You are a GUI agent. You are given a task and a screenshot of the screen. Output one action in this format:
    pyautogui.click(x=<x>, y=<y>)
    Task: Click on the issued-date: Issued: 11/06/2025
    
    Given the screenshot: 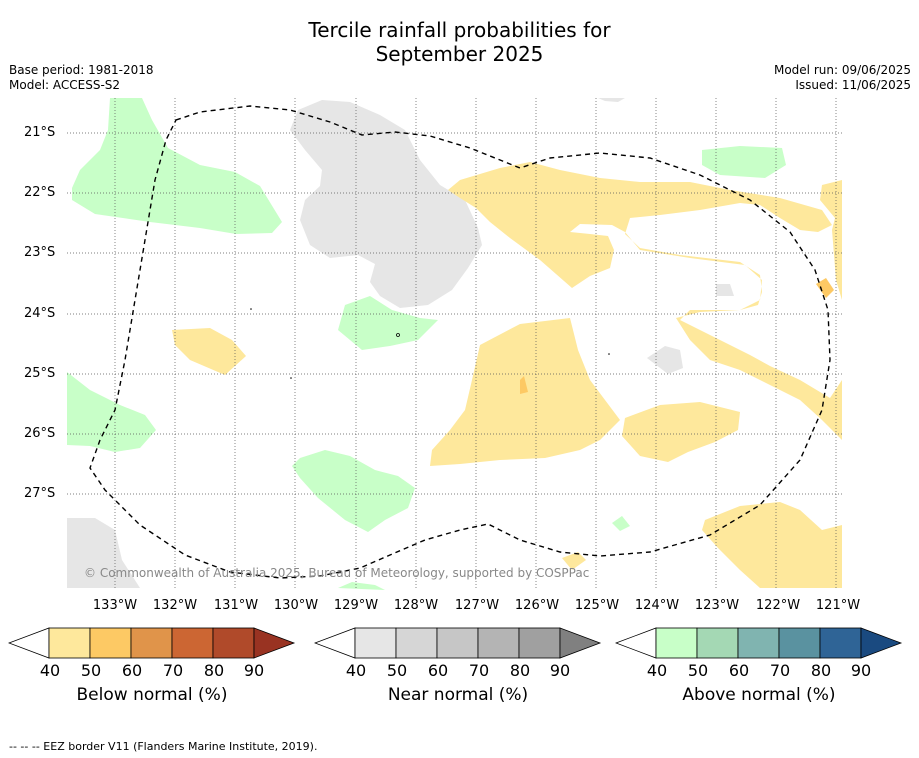 What is the action you would take?
    pyautogui.click(x=853, y=85)
    